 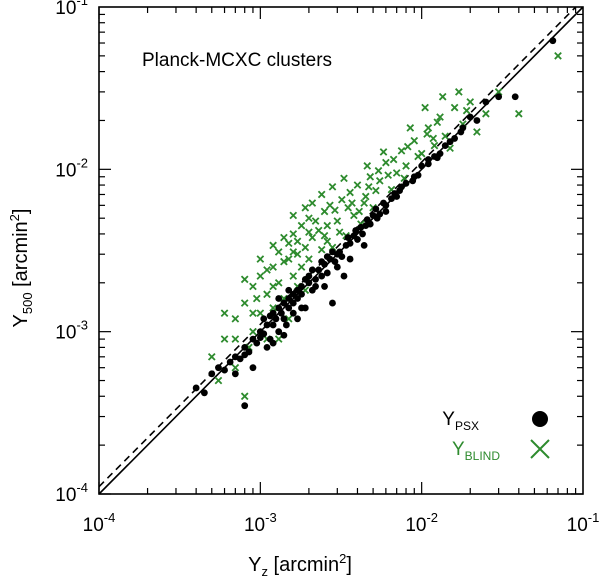 I want to click on legend-blind-label: YBLIND, so click(x=476, y=451).